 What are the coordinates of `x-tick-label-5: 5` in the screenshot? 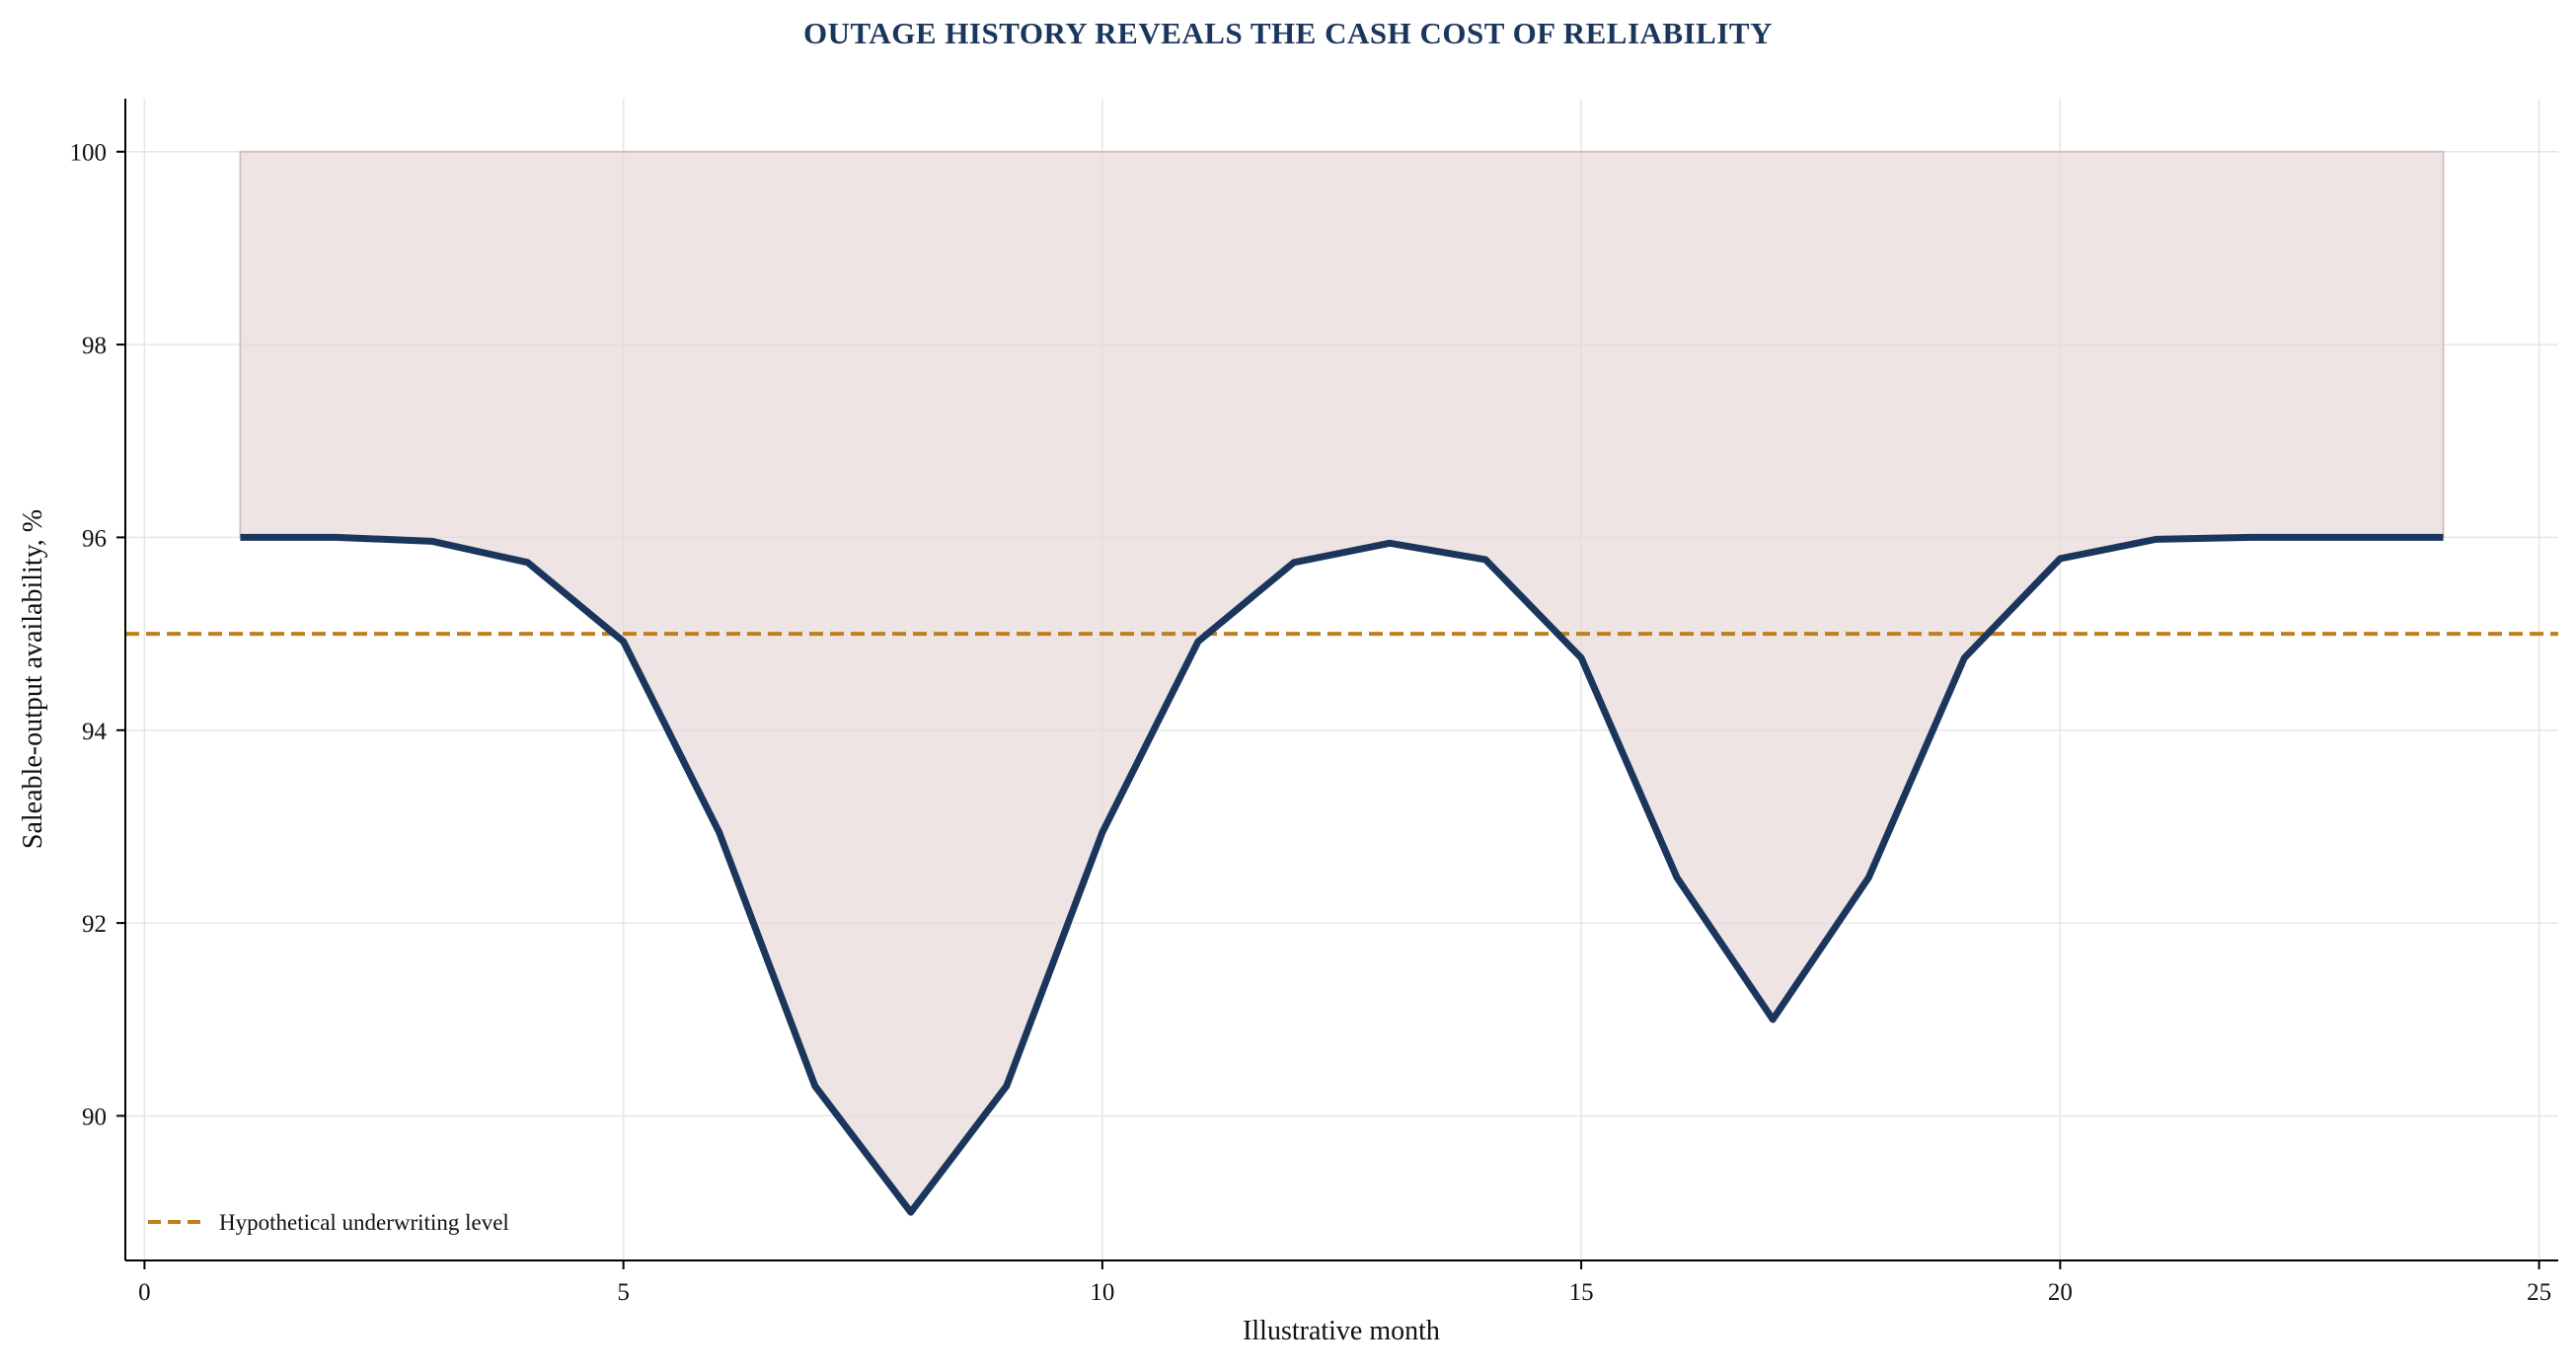 It's located at (623, 1292).